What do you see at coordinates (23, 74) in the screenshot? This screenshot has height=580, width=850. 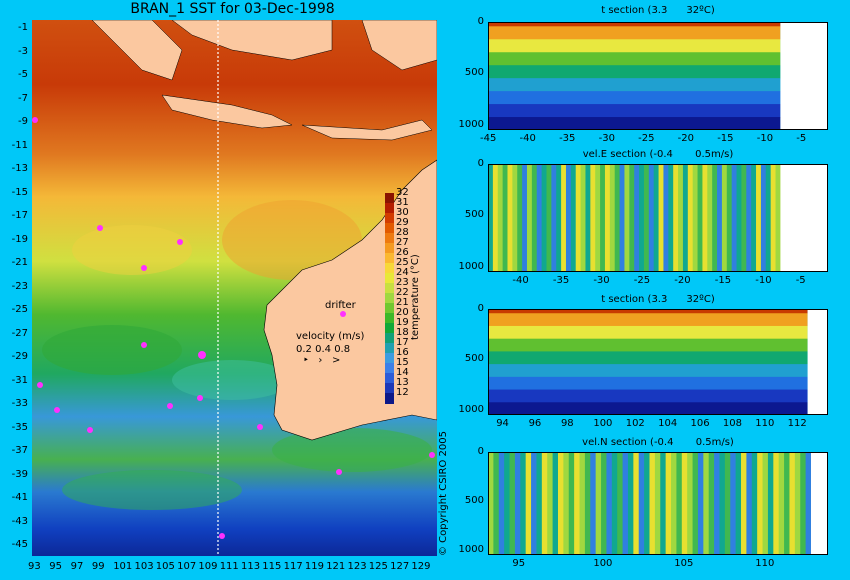 I see `map-y-tick: -5` at bounding box center [23, 74].